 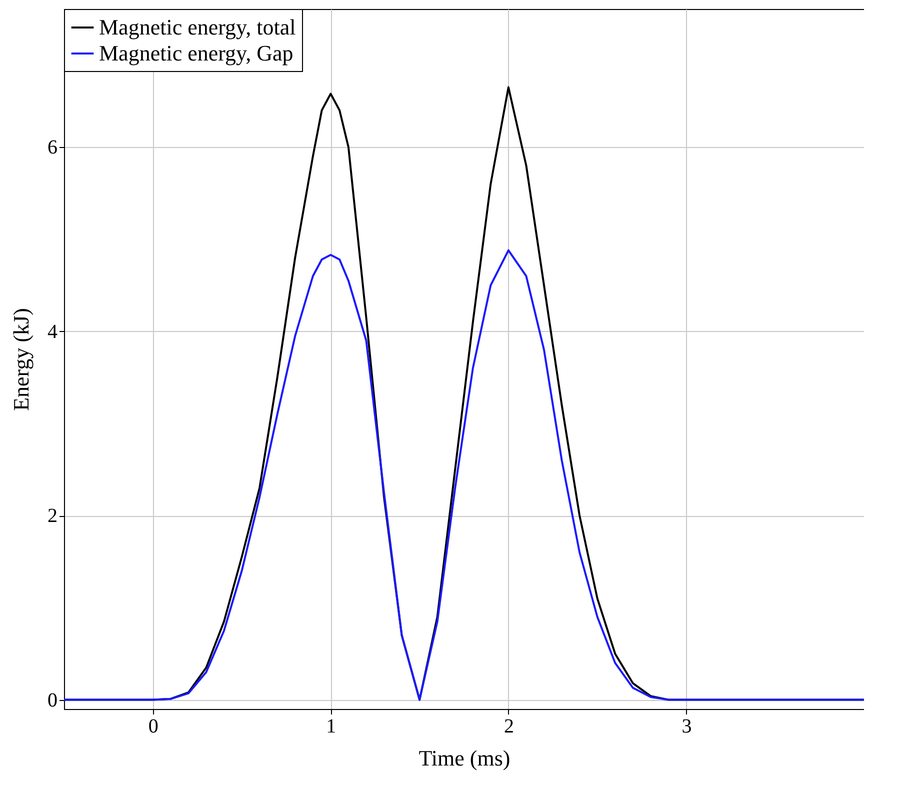 What do you see at coordinates (331, 727) in the screenshot?
I see `x-tick-label: 1` at bounding box center [331, 727].